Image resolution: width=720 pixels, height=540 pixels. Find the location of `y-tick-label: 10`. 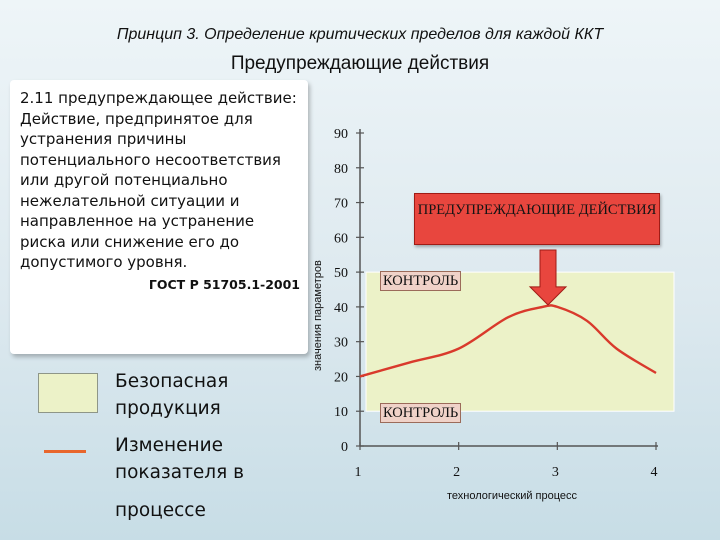

y-tick-label: 10 is located at coordinates (341, 412).